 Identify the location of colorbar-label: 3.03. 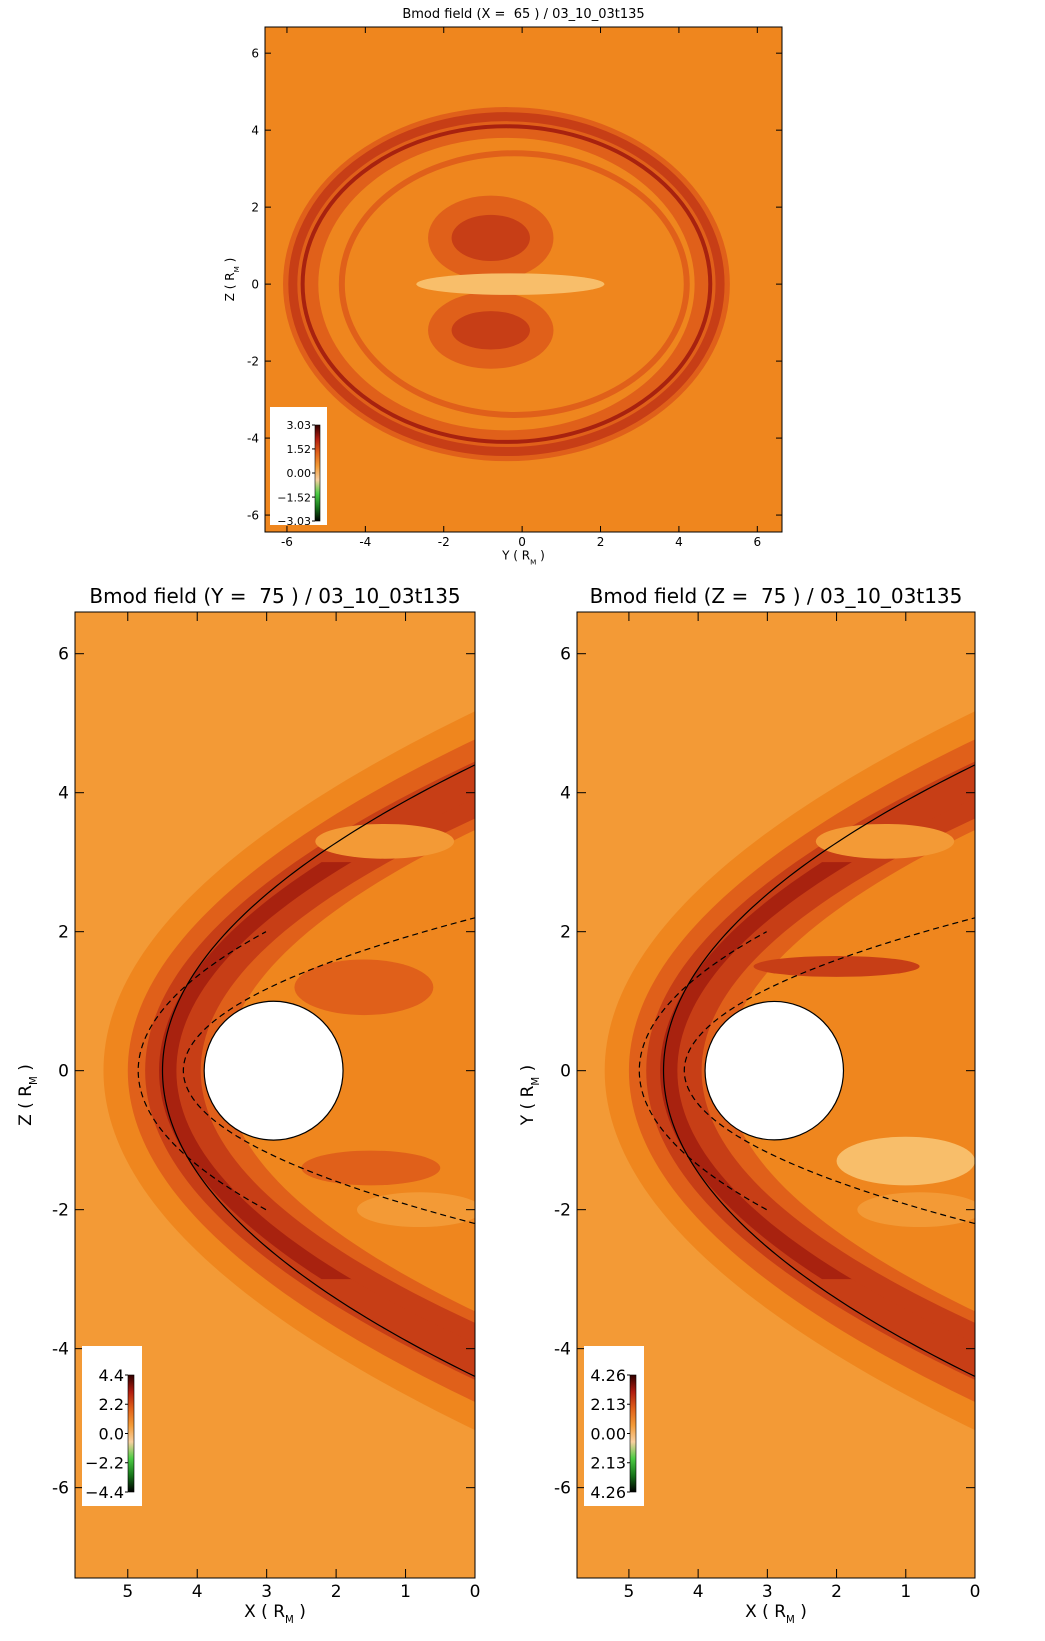
(299, 425).